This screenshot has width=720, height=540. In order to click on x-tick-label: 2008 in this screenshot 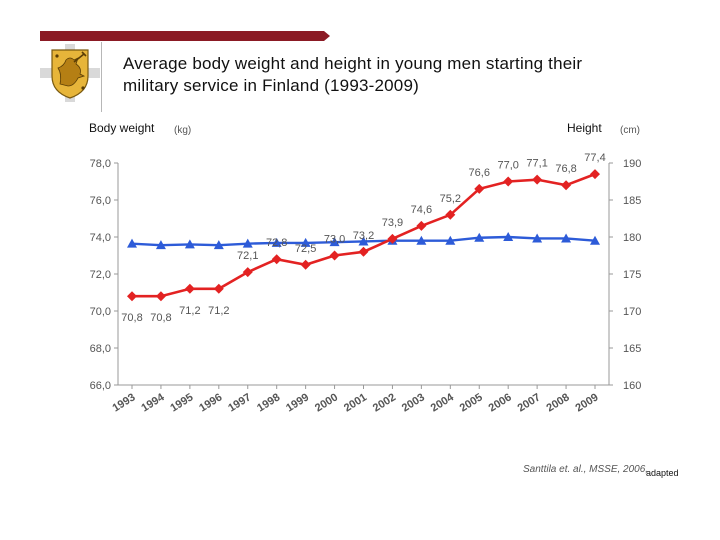, I will do `click(558, 402)`.